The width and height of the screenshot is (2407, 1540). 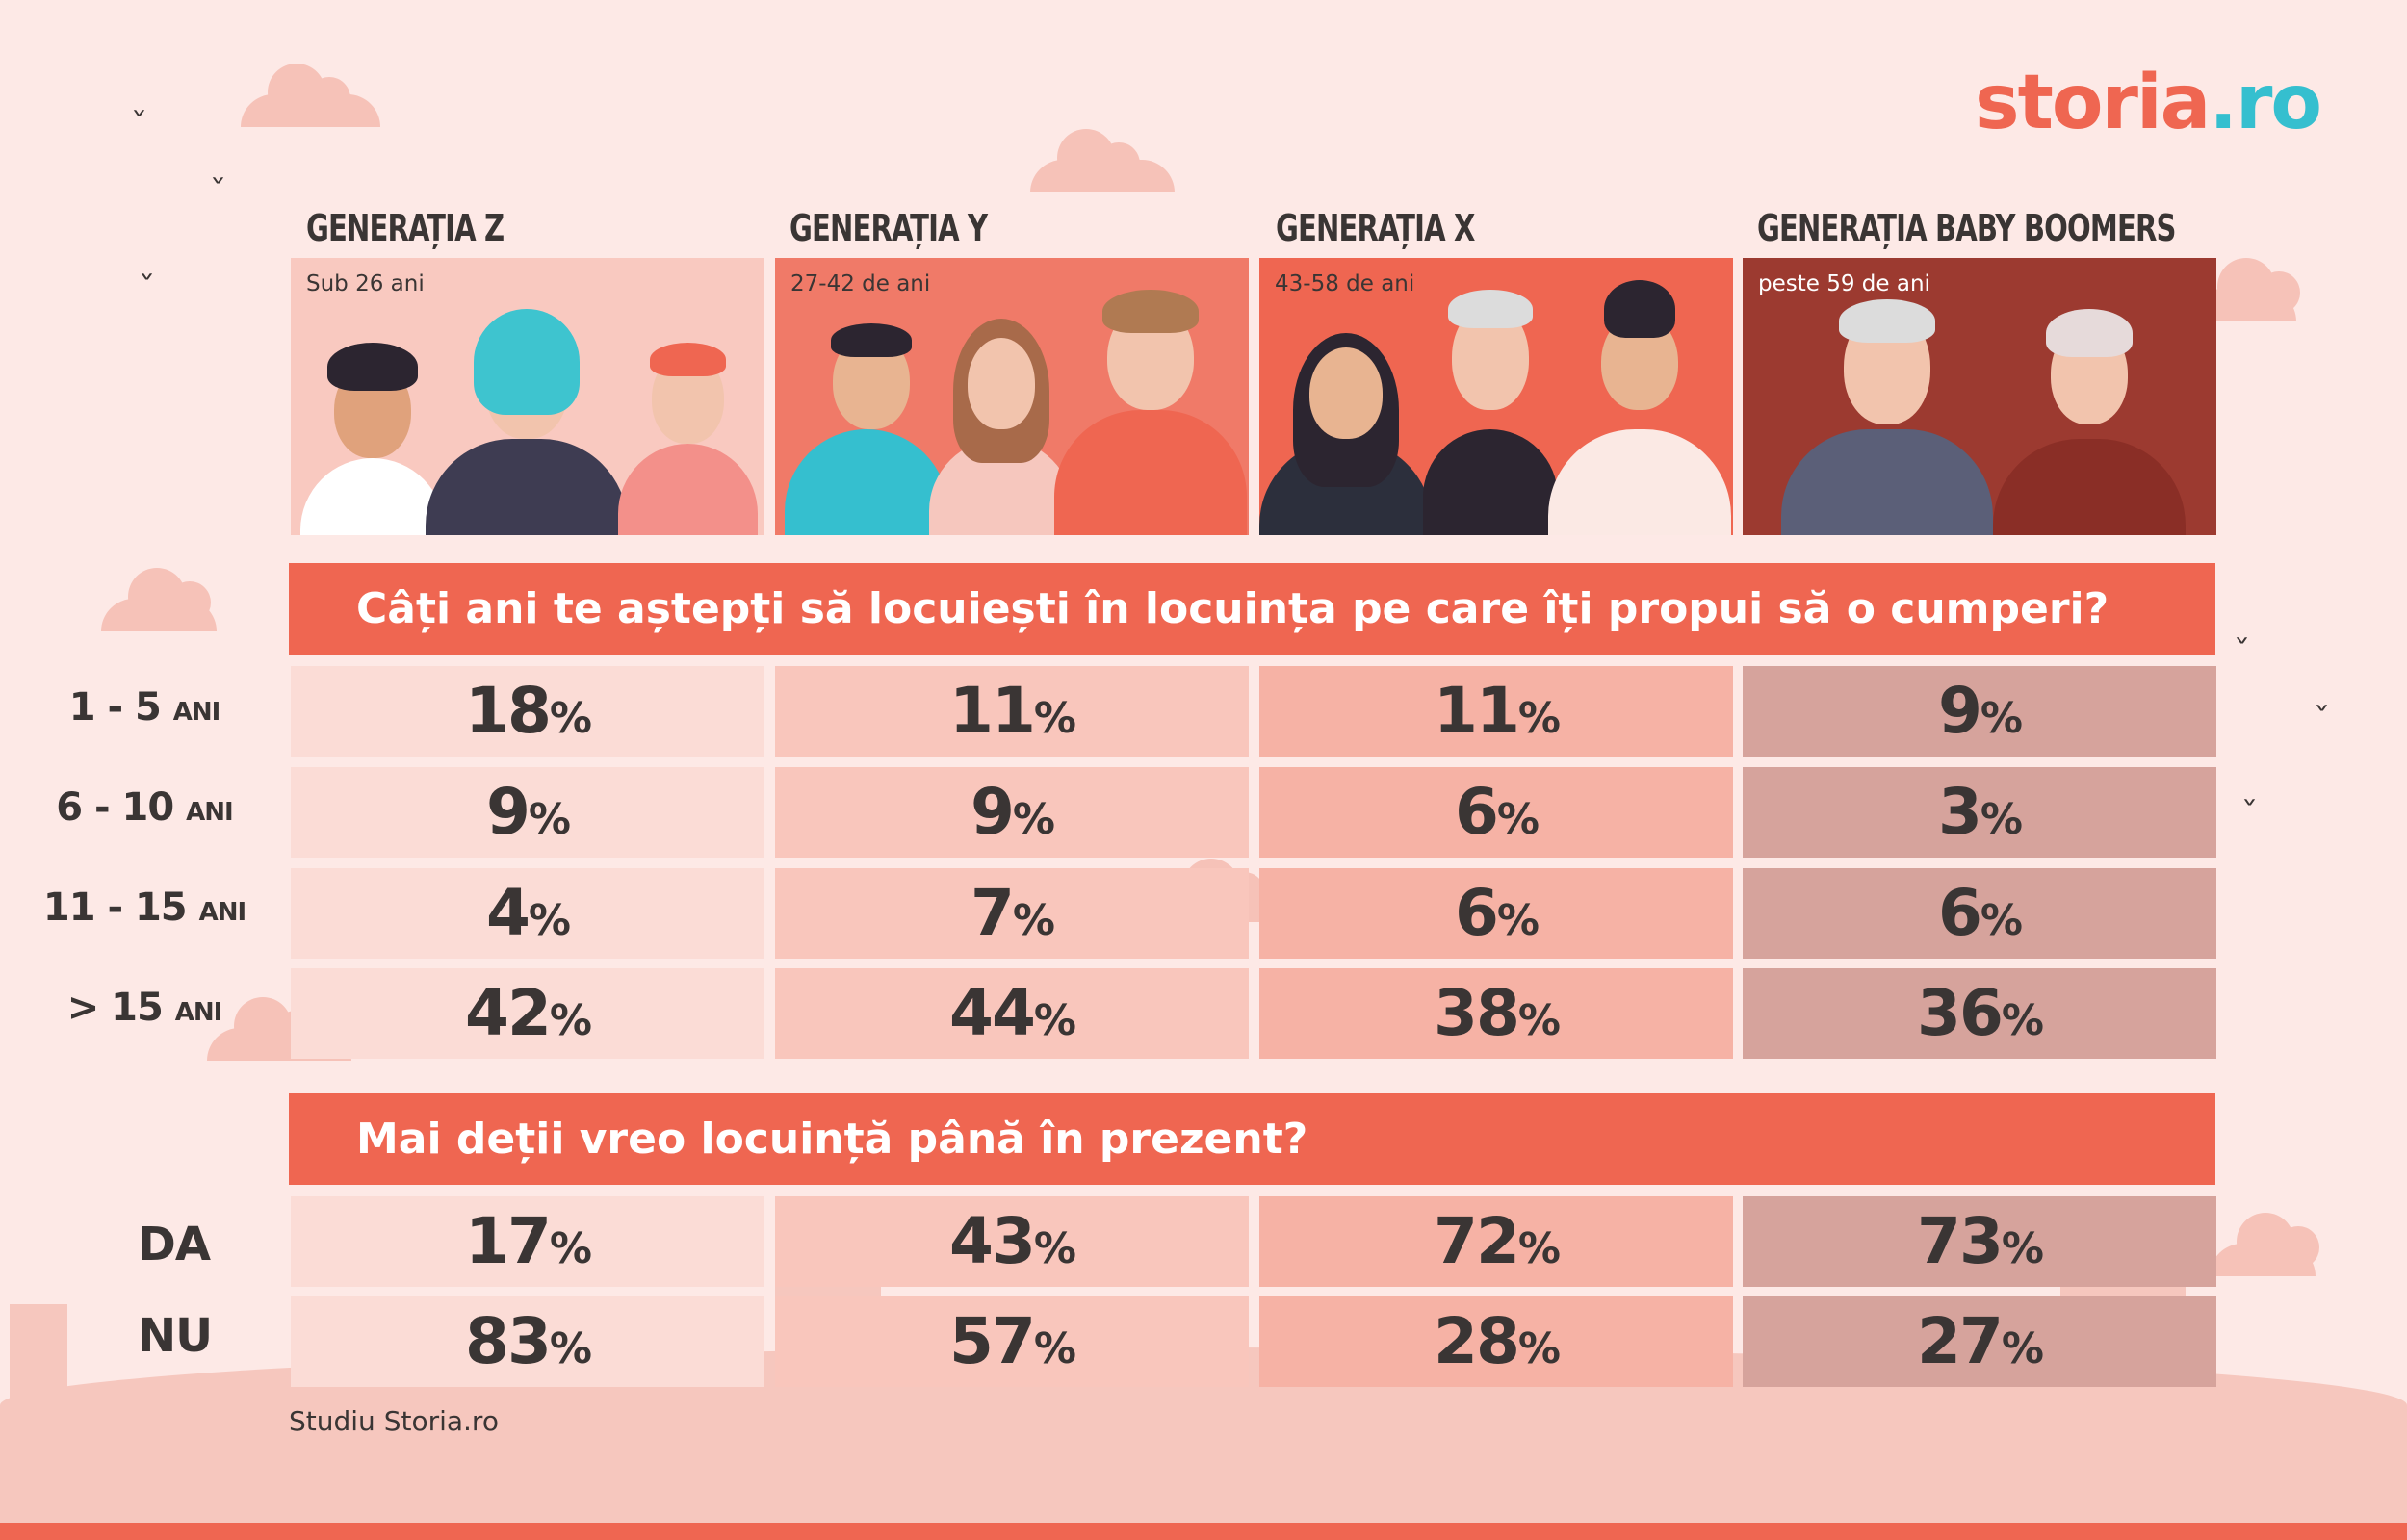 What do you see at coordinates (1496, 812) in the screenshot?
I see `q1-cell-x-6-10: 6%` at bounding box center [1496, 812].